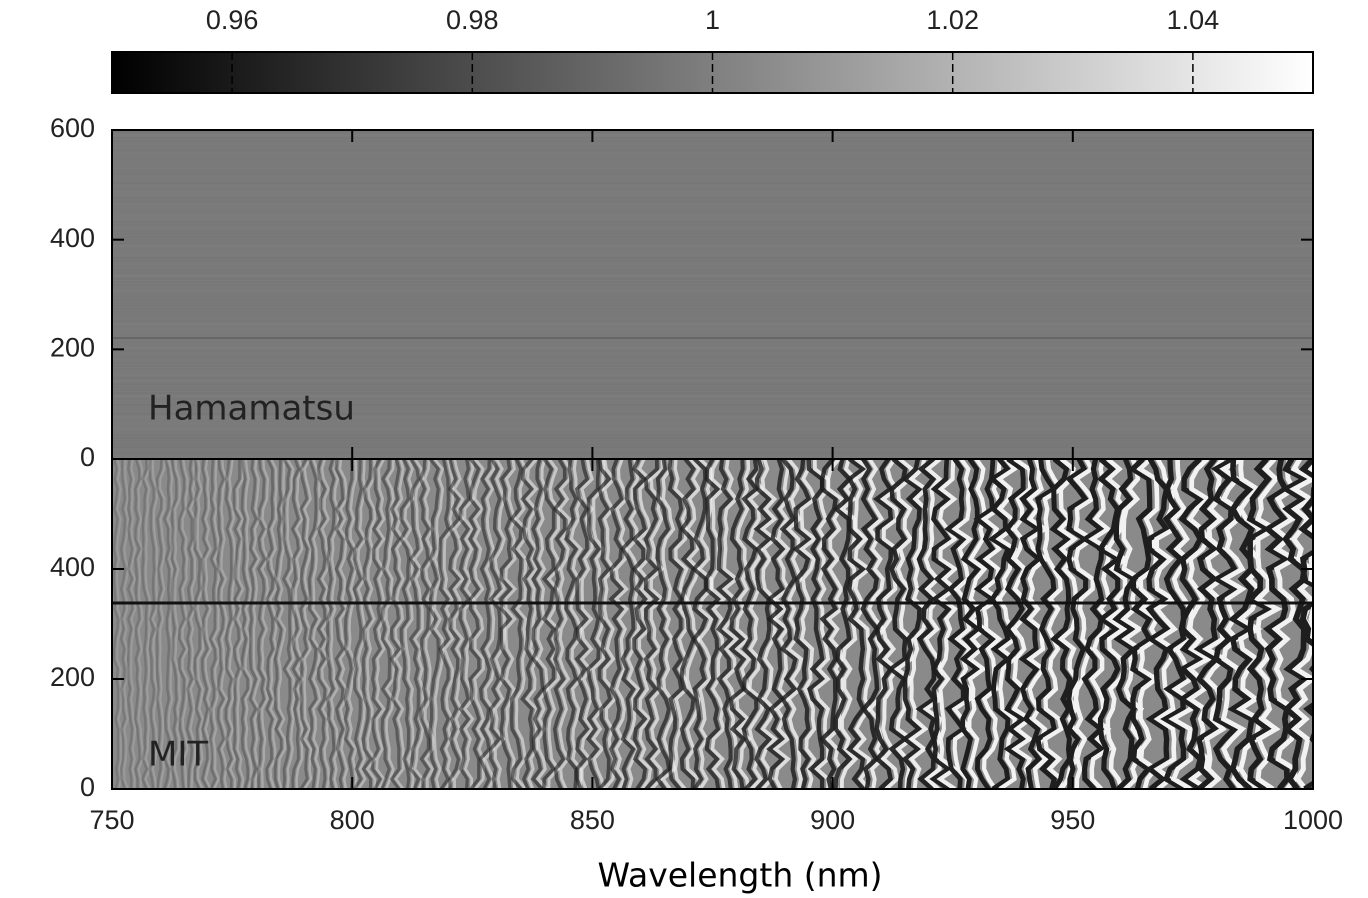  I want to click on y-tick-label: 0, so click(87, 787).